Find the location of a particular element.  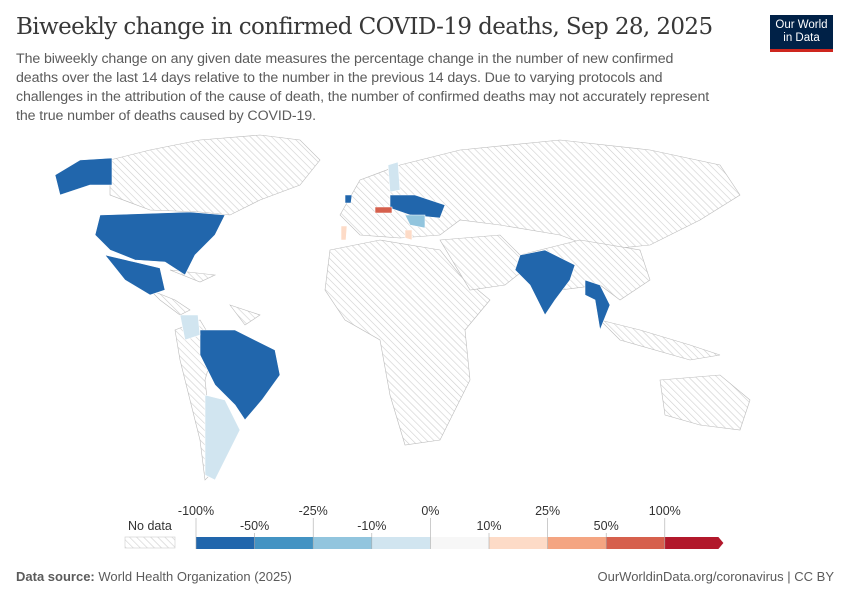

country-argentina is located at coordinates (222, 437).